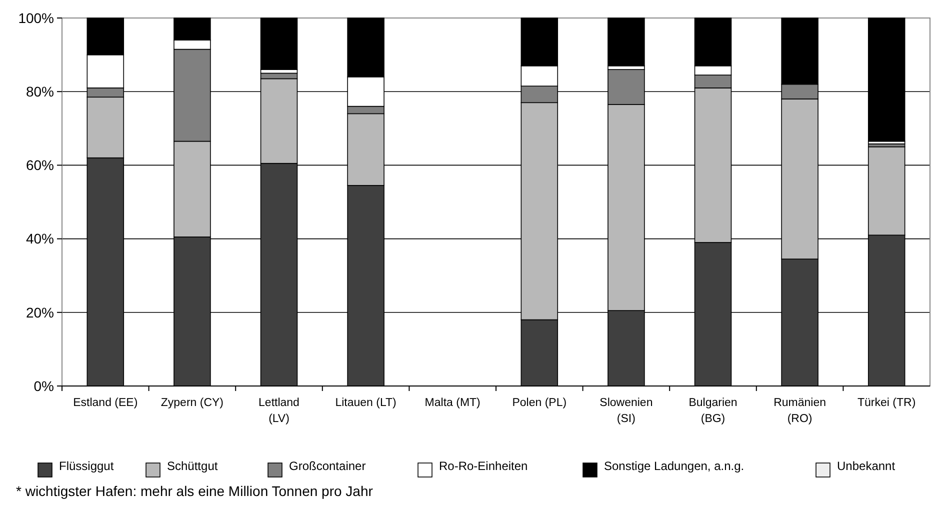 The image size is (941, 509). What do you see at coordinates (105, 403) in the screenshot?
I see `x-tick-label: Estland (EE)` at bounding box center [105, 403].